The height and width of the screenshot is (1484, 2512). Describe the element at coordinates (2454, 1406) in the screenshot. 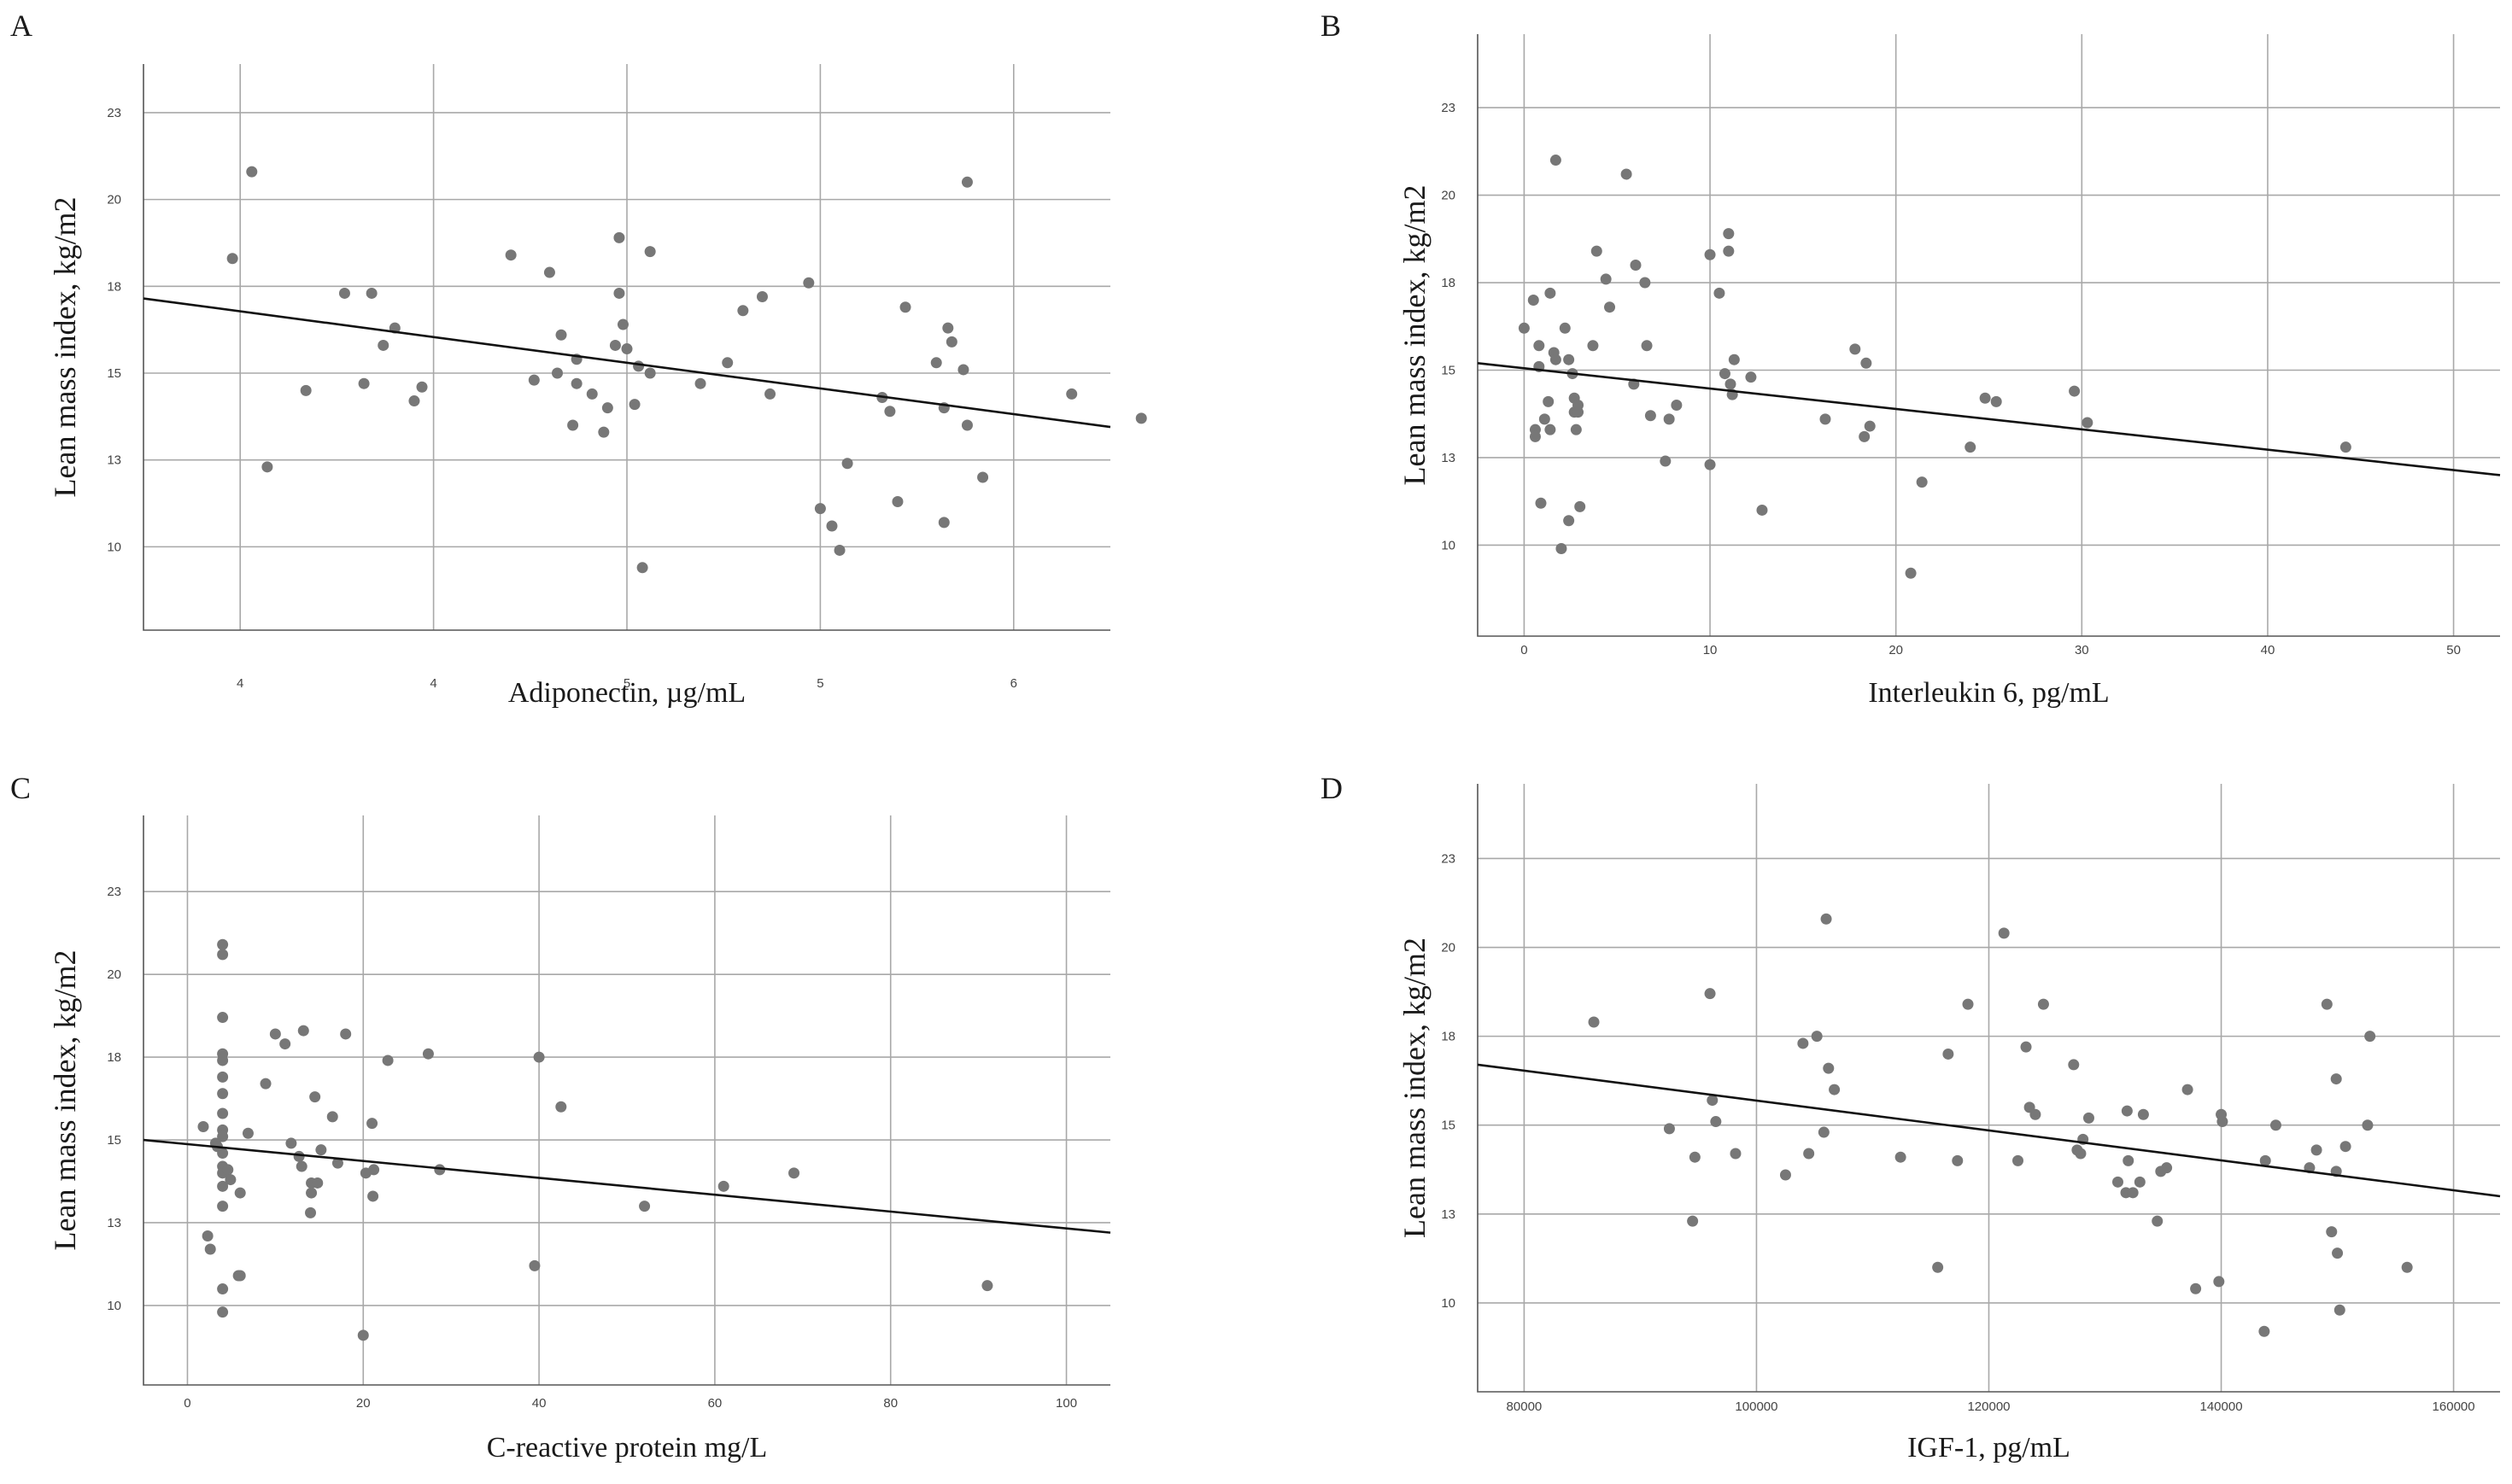

I see `chart-d-xtick-label: 160000` at that location.